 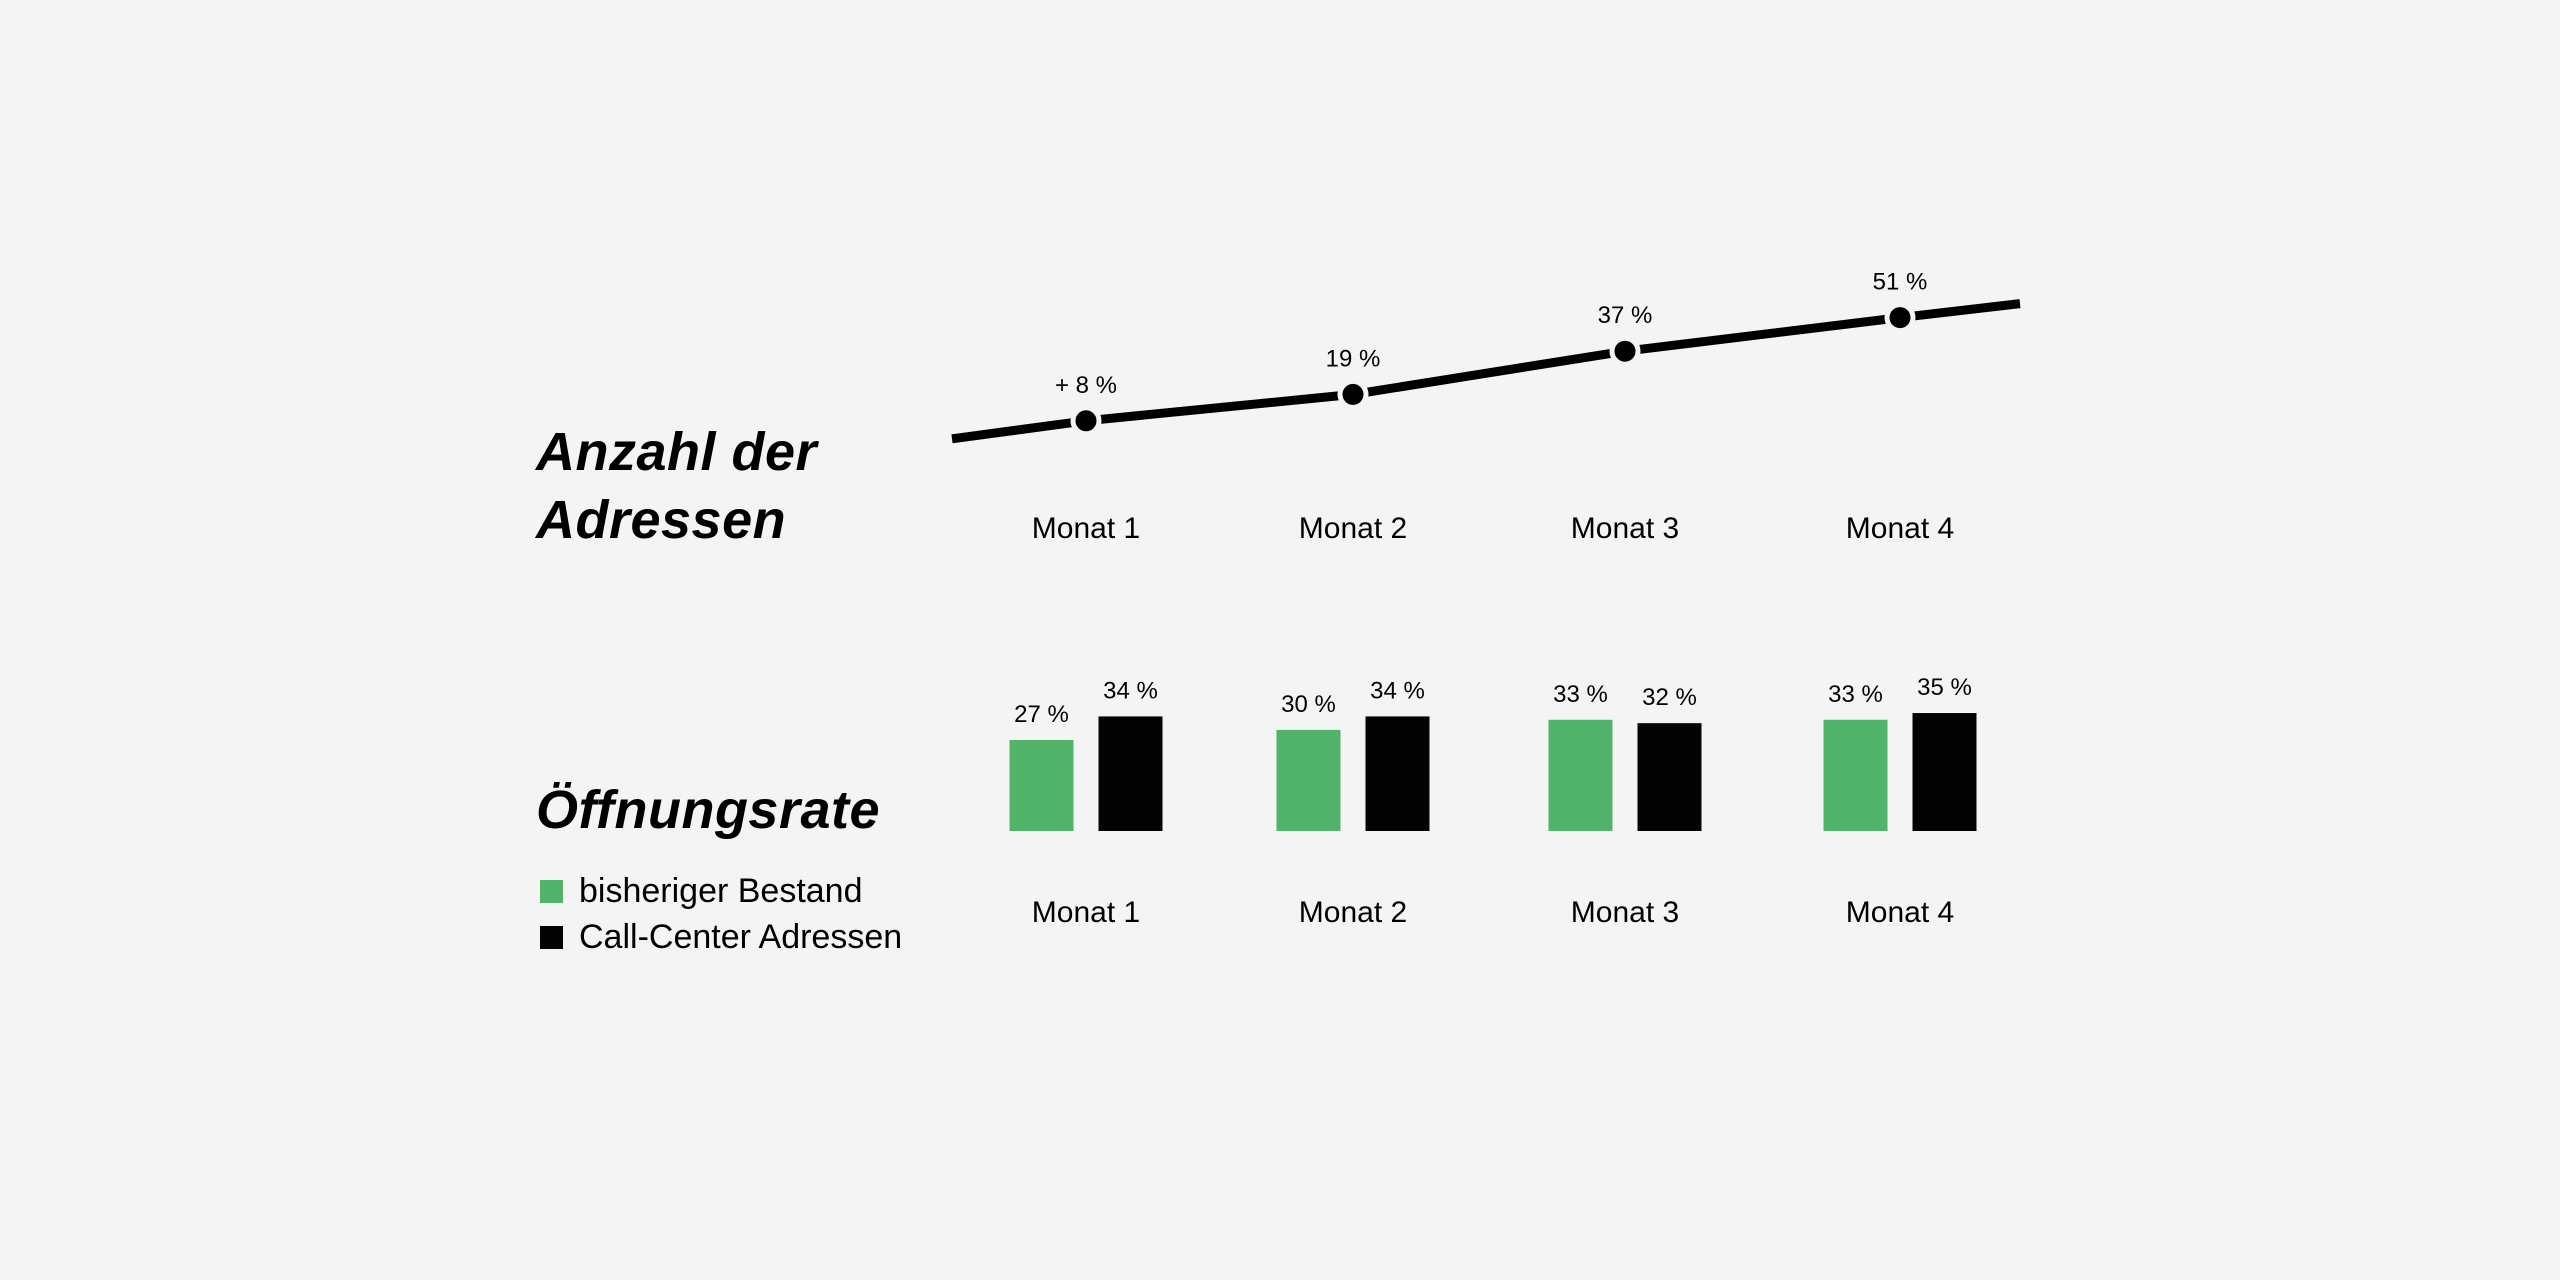 I want to click on data-label-2: 19 %, so click(x=1353, y=358).